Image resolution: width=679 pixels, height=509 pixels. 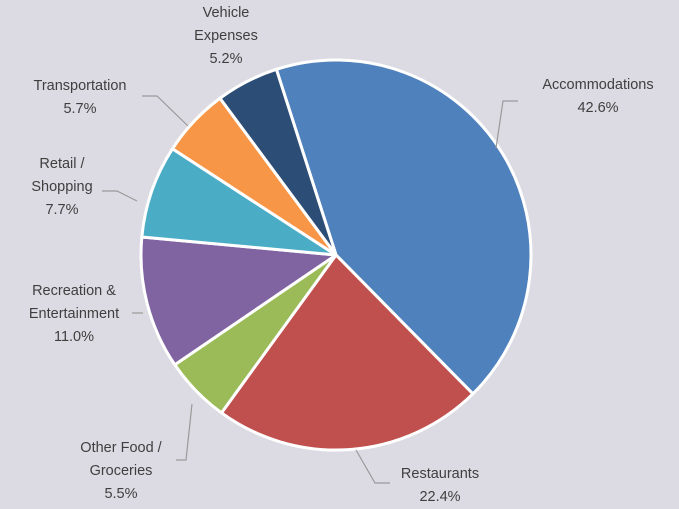 I want to click on leader-accommodations, so click(x=506, y=124).